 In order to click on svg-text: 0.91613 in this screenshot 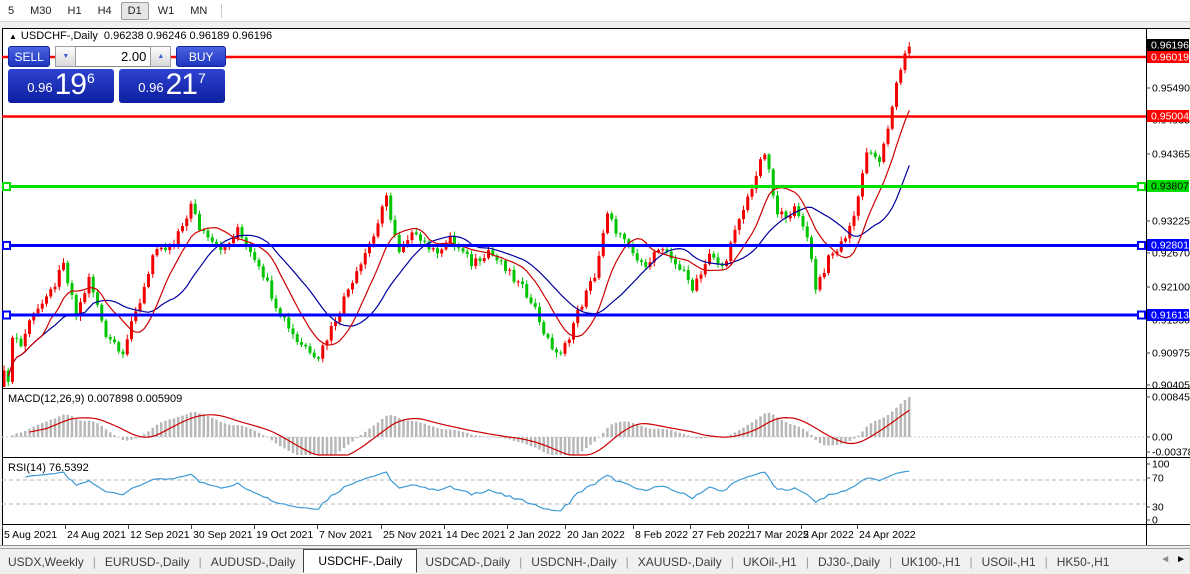, I will do `click(1170, 316)`.